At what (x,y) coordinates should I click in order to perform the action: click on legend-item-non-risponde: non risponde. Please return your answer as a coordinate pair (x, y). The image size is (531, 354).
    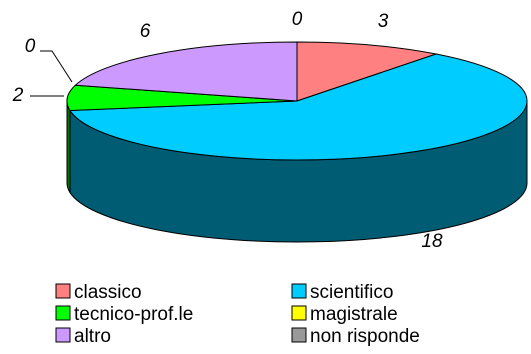
    Looking at the image, I should click on (355, 336).